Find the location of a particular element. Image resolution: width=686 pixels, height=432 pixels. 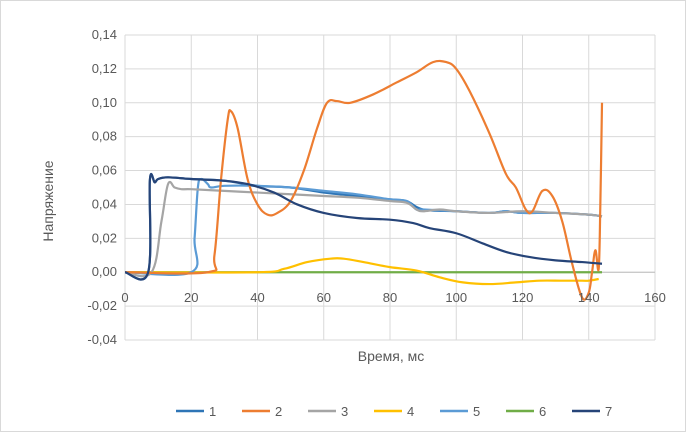

legend-label-6: 6 is located at coordinates (542, 411).